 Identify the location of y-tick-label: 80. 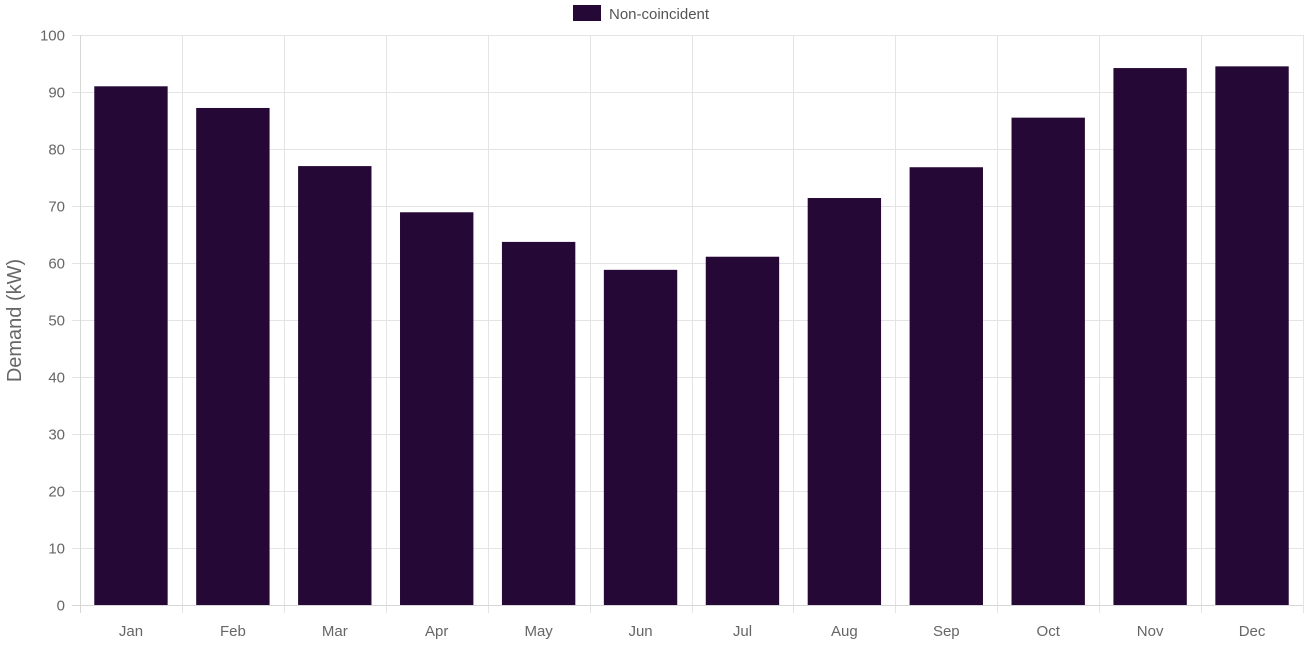
(56, 150).